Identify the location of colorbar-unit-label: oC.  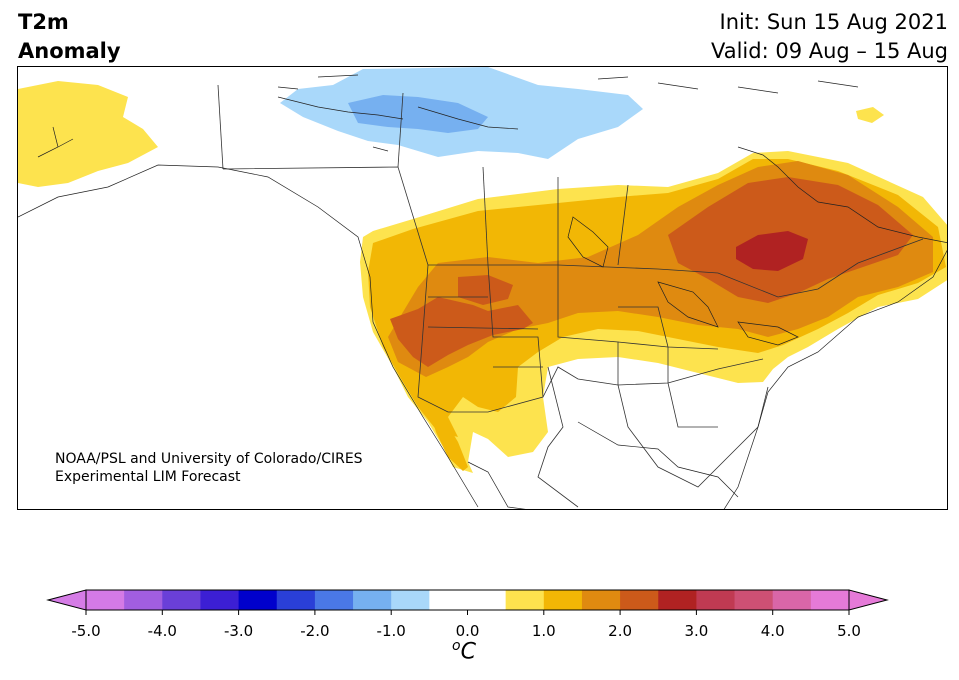
(464, 651).